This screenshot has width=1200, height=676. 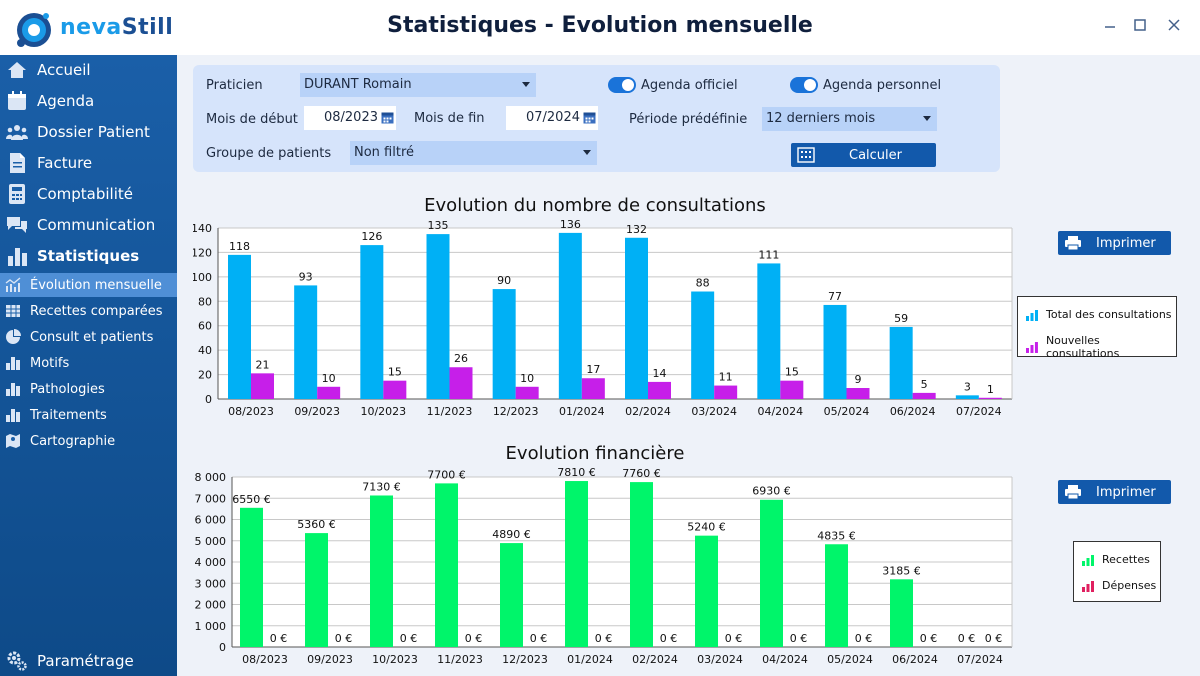 I want to click on data-label: 17, so click(x=593, y=369).